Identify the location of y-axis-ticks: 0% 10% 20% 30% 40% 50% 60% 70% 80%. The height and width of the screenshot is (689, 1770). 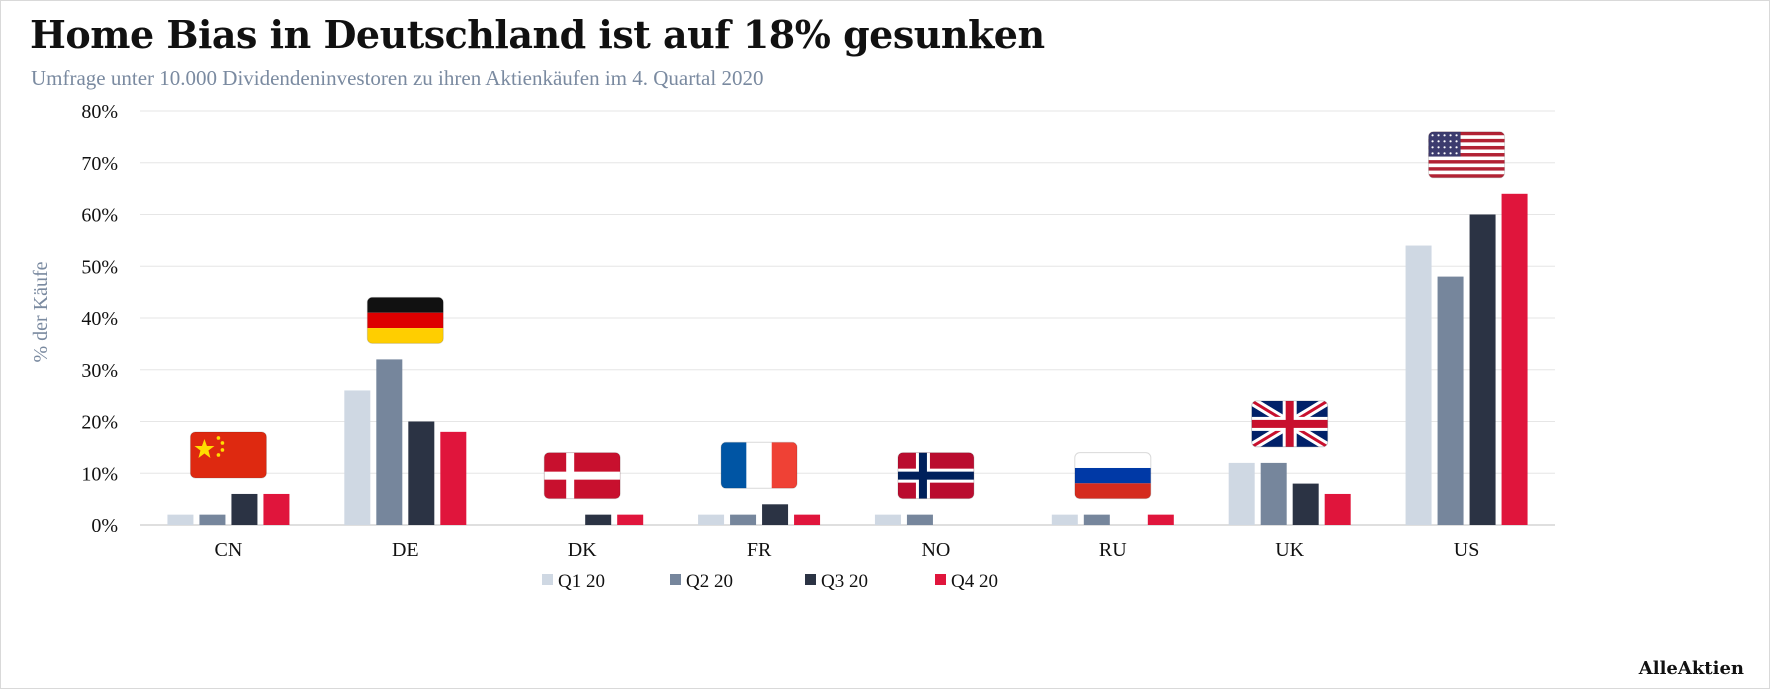
(99, 319).